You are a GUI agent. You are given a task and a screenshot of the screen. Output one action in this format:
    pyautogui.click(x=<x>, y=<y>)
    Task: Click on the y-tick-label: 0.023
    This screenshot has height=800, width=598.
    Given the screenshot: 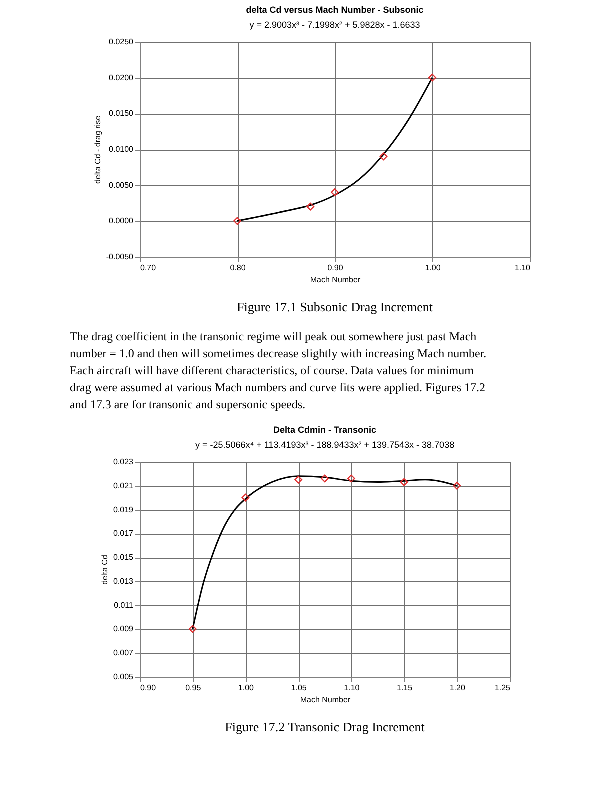 What is the action you would take?
    pyautogui.click(x=123, y=462)
    